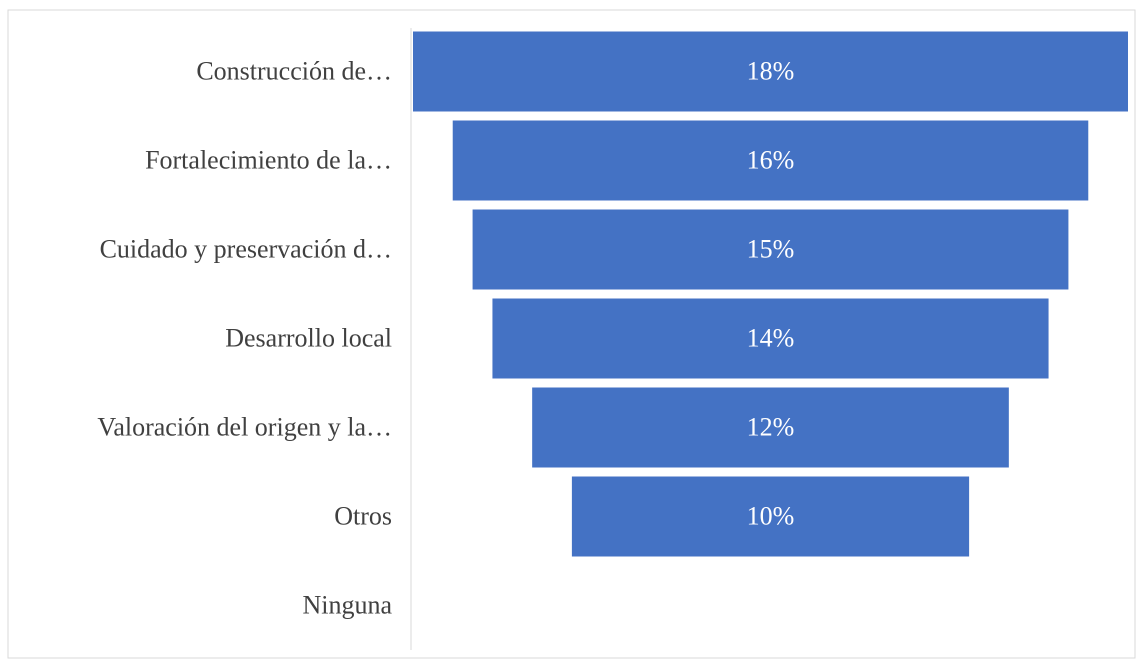 The height and width of the screenshot is (659, 1136). I want to click on data-label: 12%, so click(771, 426).